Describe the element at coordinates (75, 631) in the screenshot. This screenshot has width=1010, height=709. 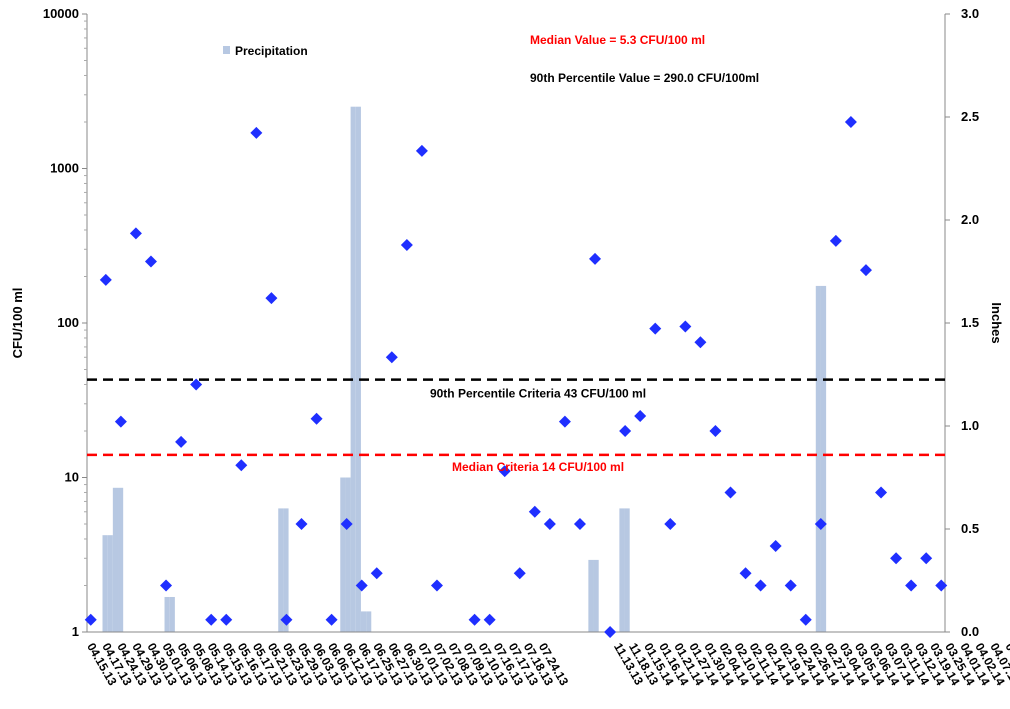
I see `y-tick-label: 1` at that location.